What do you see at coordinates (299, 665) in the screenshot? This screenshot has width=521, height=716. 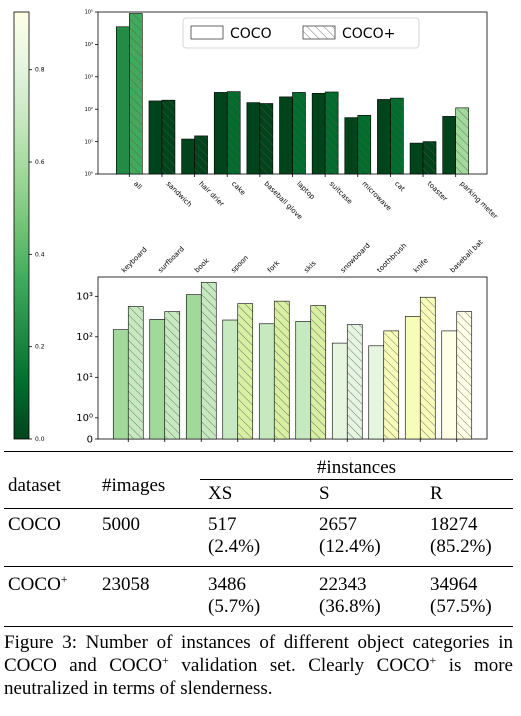 I see `caption-part2: validation set. Clearly COCO` at bounding box center [299, 665].